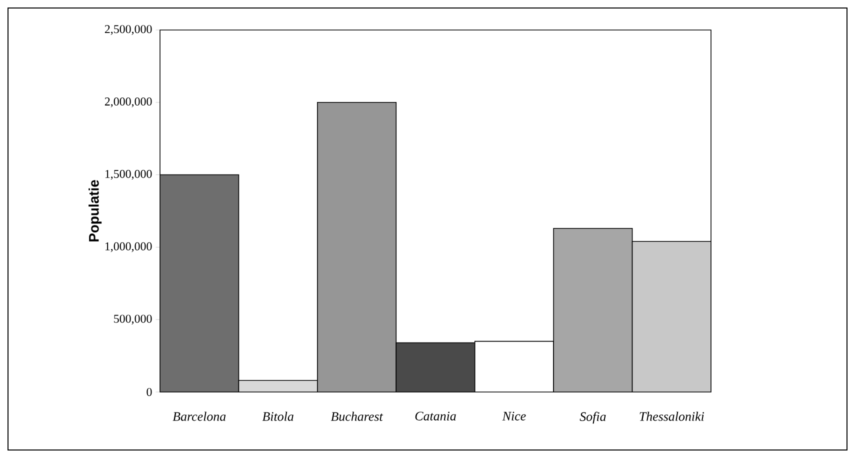 The height and width of the screenshot is (458, 855). What do you see at coordinates (278, 416) in the screenshot?
I see `x-tick-label: Bitola` at bounding box center [278, 416].